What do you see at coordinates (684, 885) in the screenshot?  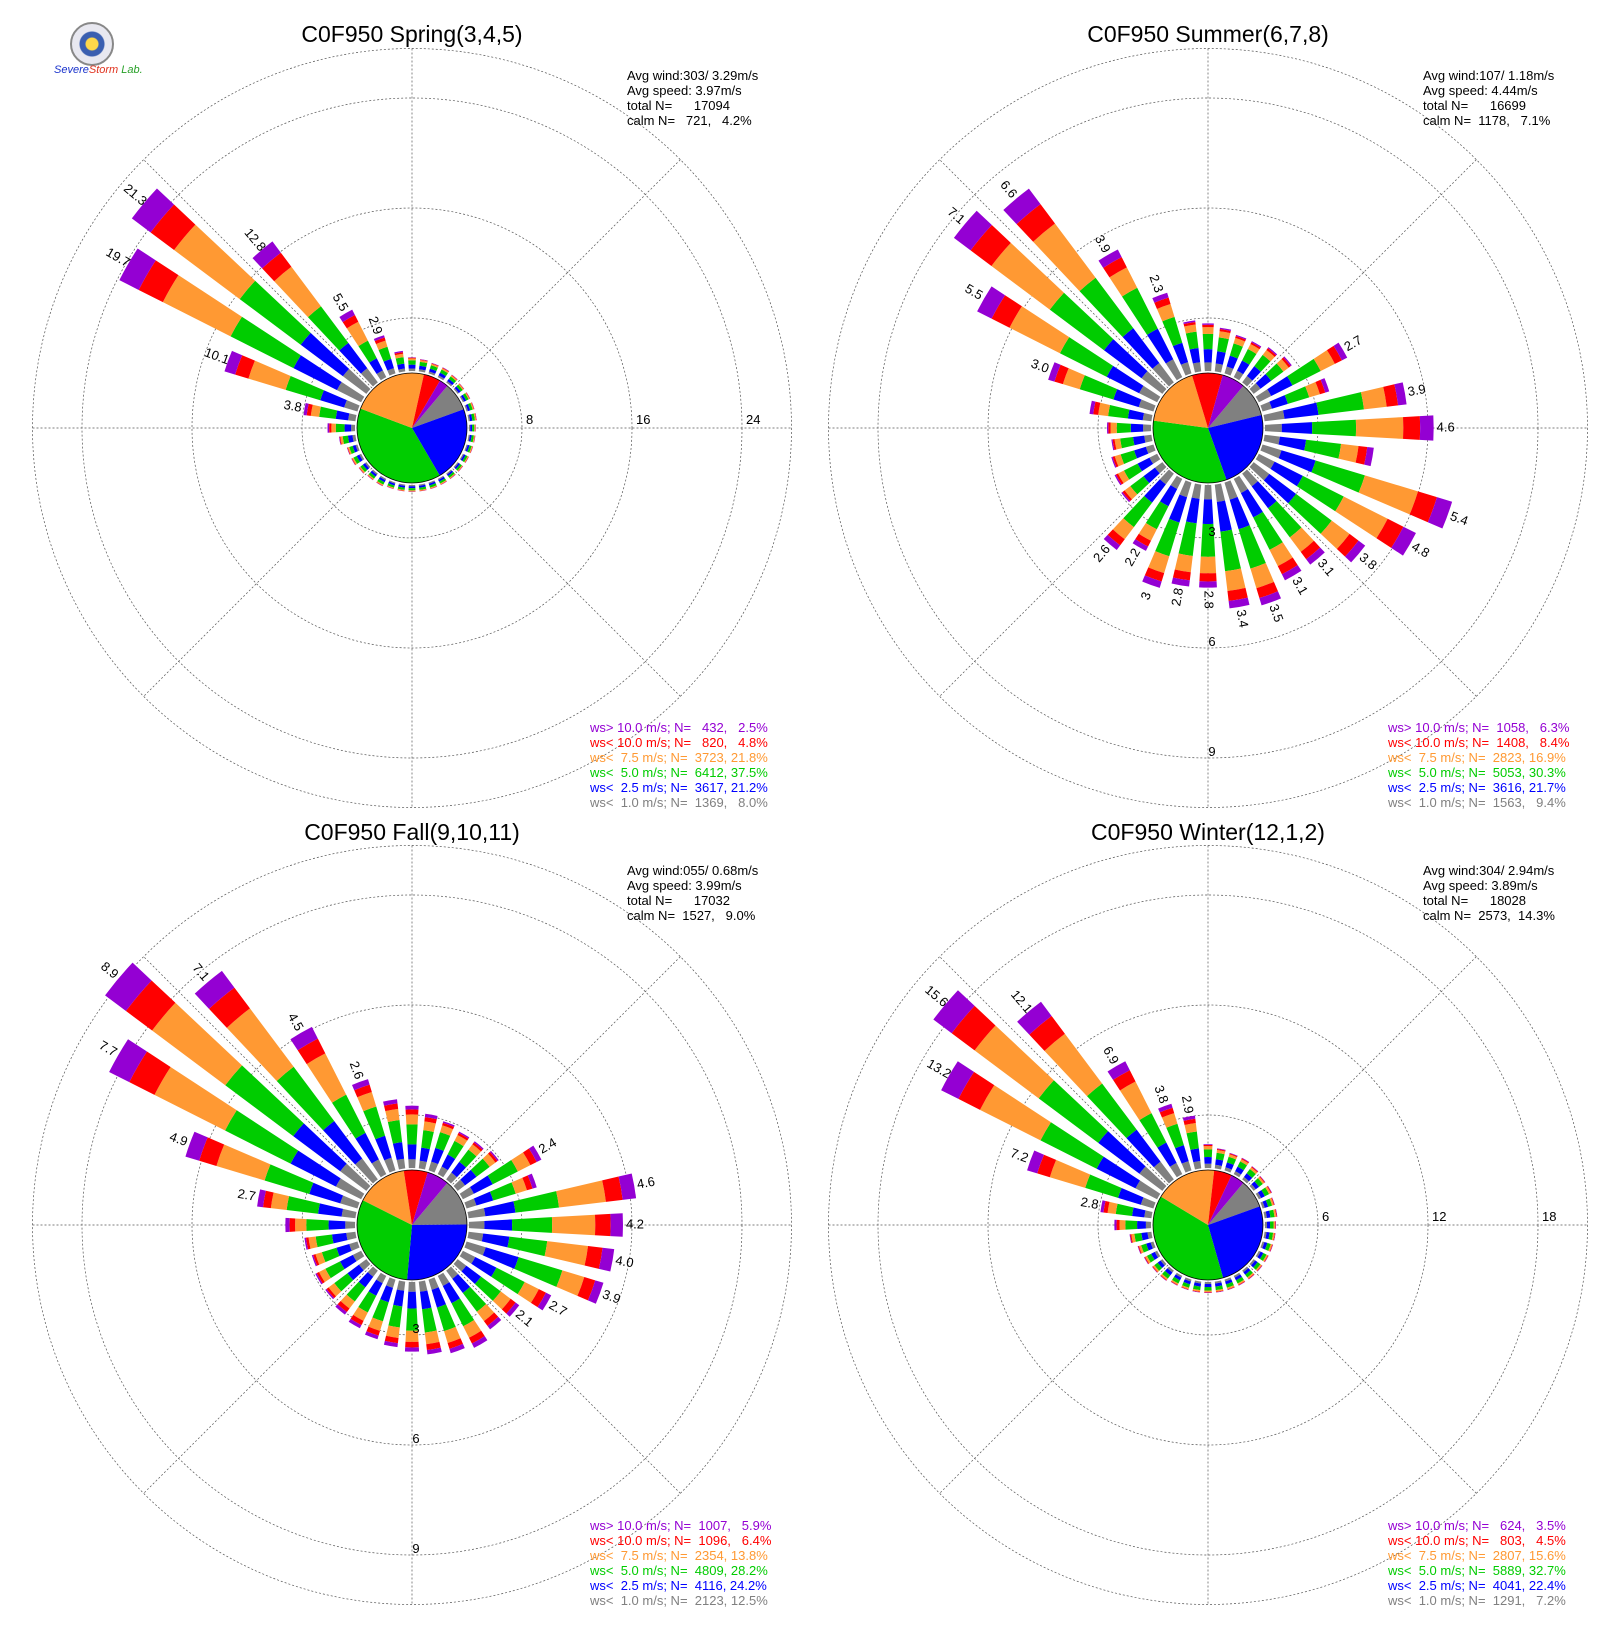 I see `stats-line: Avg speed: 3.99m/s` at bounding box center [684, 885].